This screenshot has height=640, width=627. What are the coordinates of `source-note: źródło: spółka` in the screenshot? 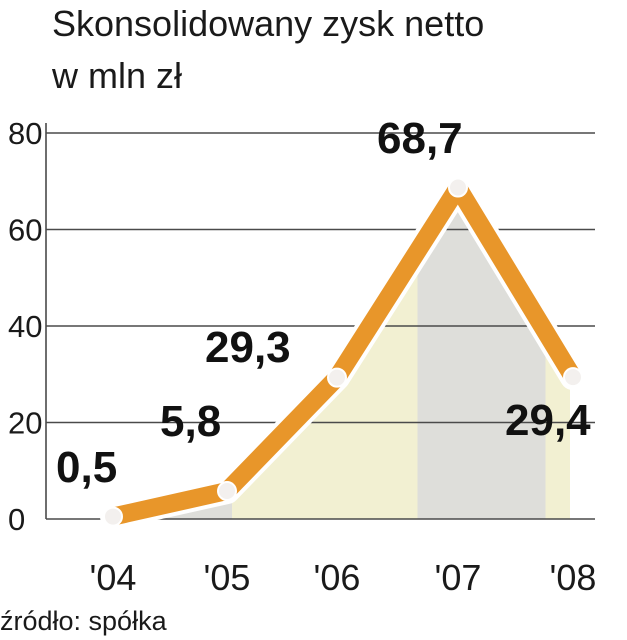 It's located at (84, 621).